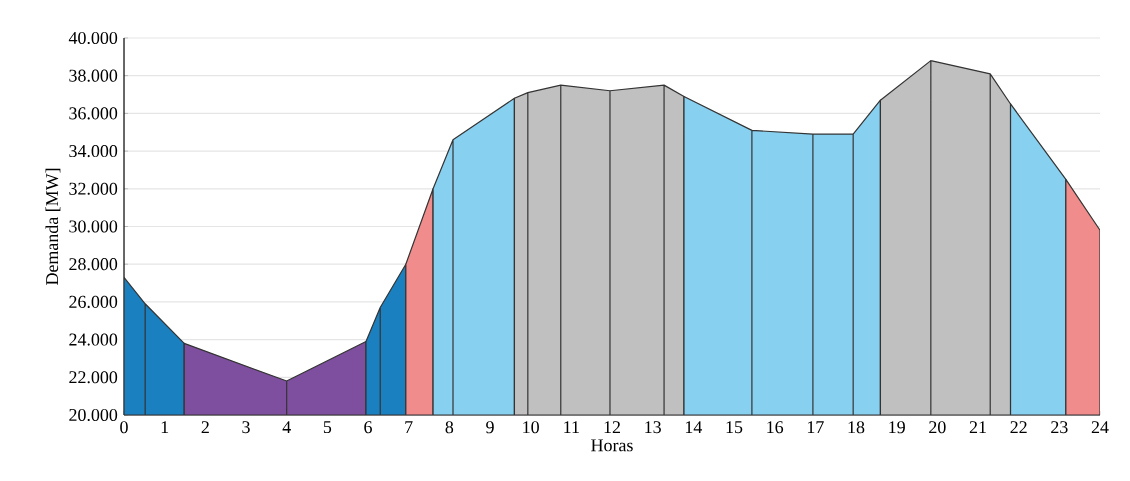 Image resolution: width=1130 pixels, height=481 pixels. What do you see at coordinates (205, 427) in the screenshot?
I see `x-tick-label: 2` at bounding box center [205, 427].